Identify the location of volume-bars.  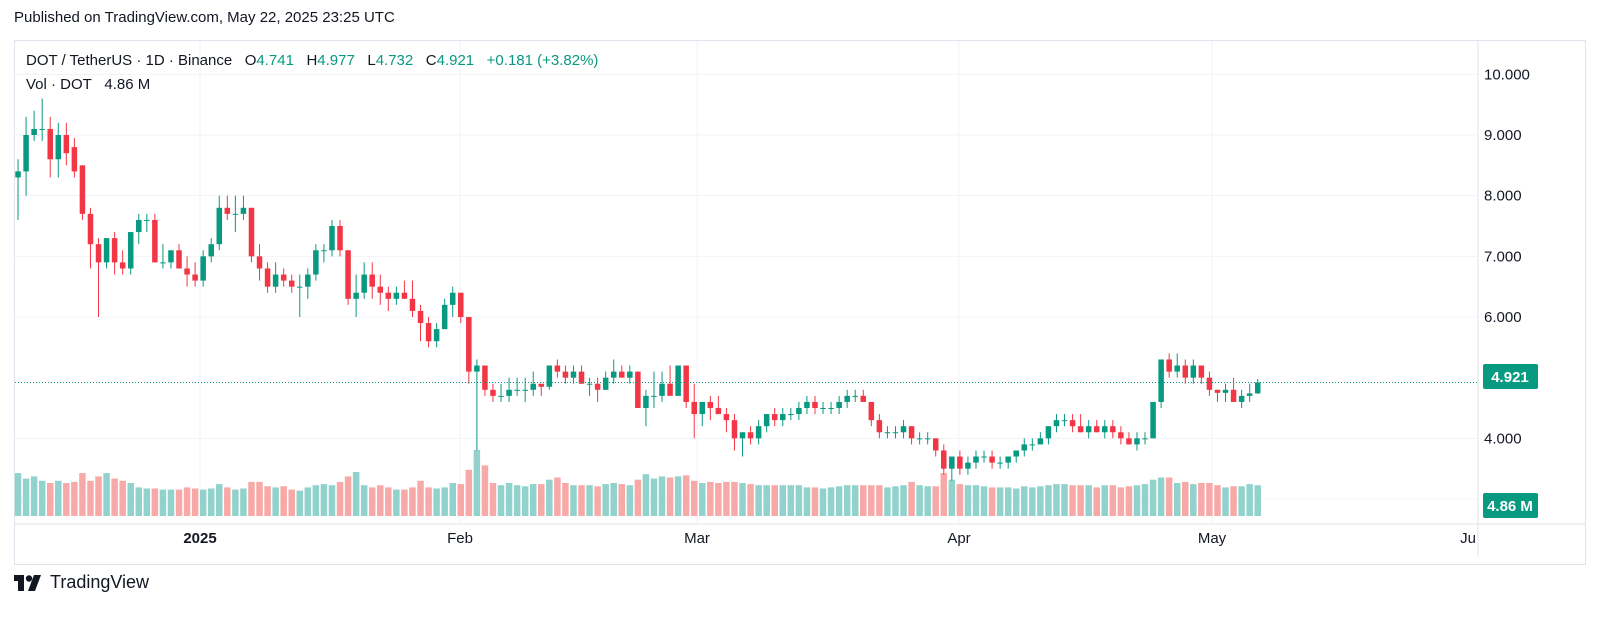
(637, 483).